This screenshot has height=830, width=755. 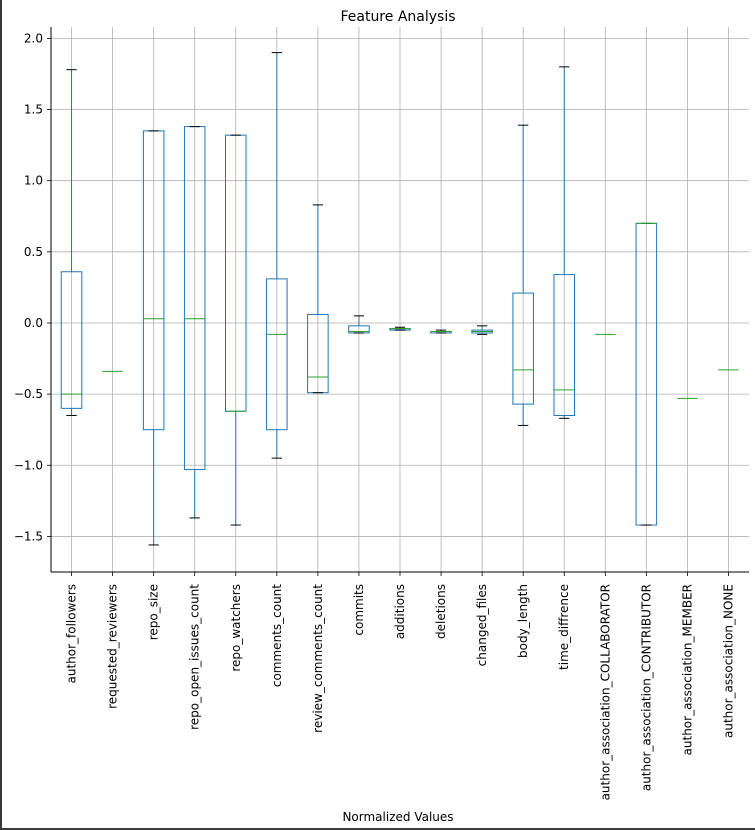 I want to click on box-repo_size, so click(x=153, y=338).